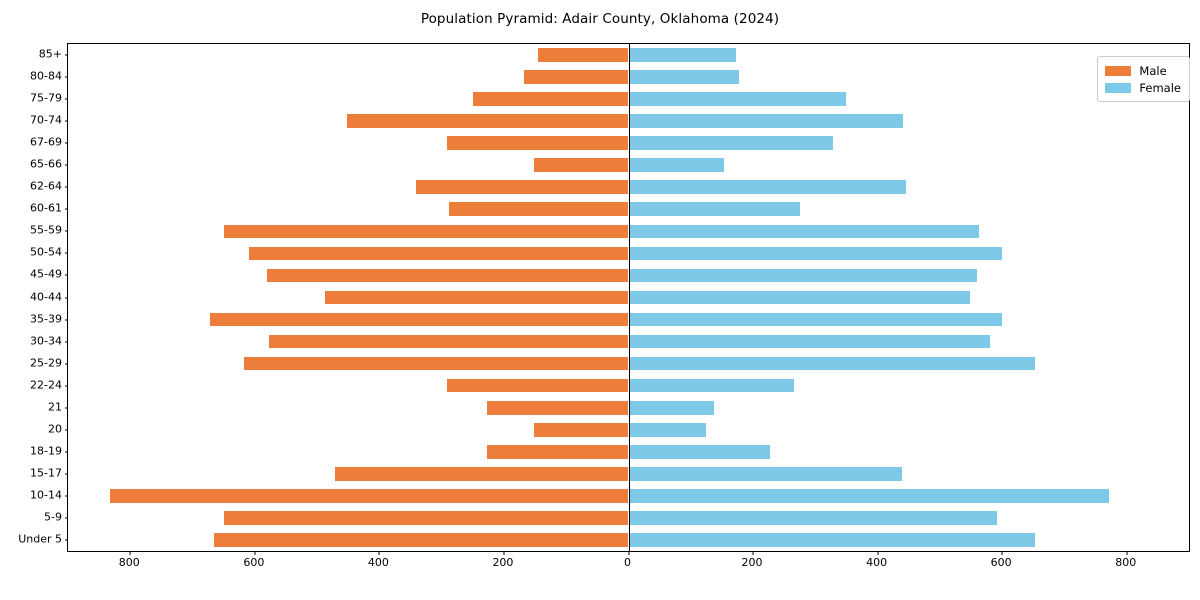 Image resolution: width=1200 pixels, height=600 pixels. Describe the element at coordinates (1001, 562) in the screenshot. I see `x-axis-label-7: 600` at that location.